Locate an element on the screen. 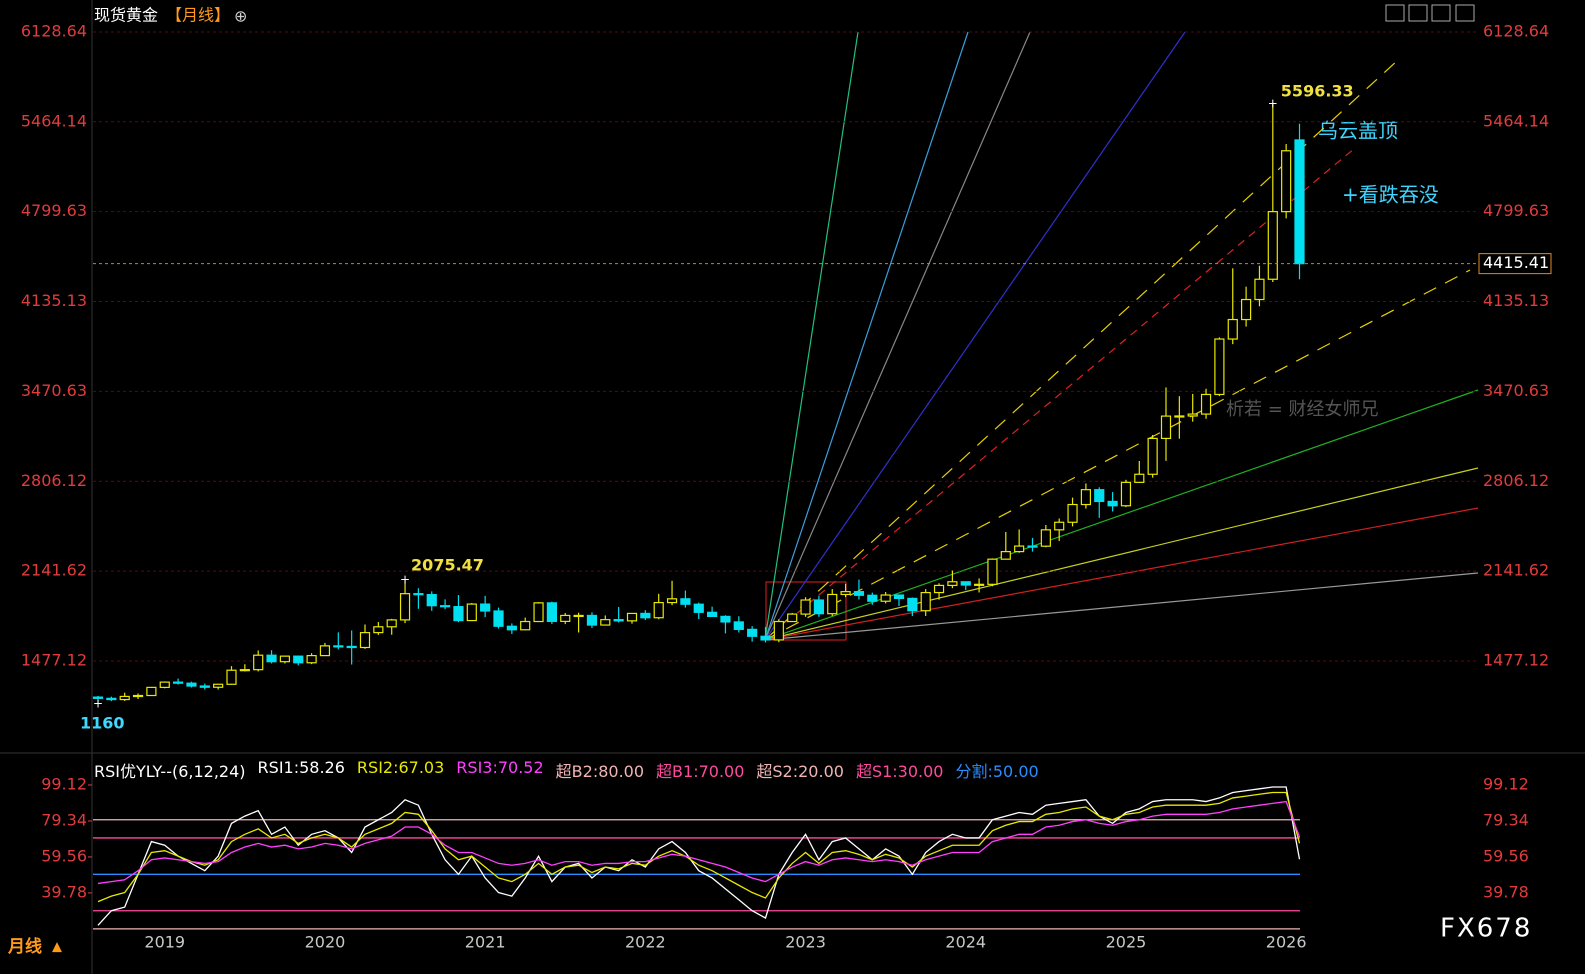 This screenshot has width=1585, height=974. annotation: +看跌吞没 is located at coordinates (1390, 195).